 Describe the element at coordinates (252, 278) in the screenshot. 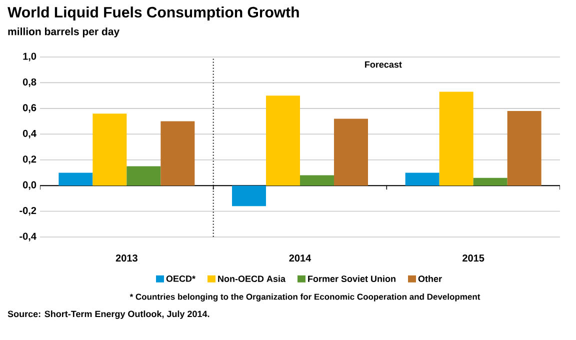

I see `legend-label: Non-OECD Asia` at that location.